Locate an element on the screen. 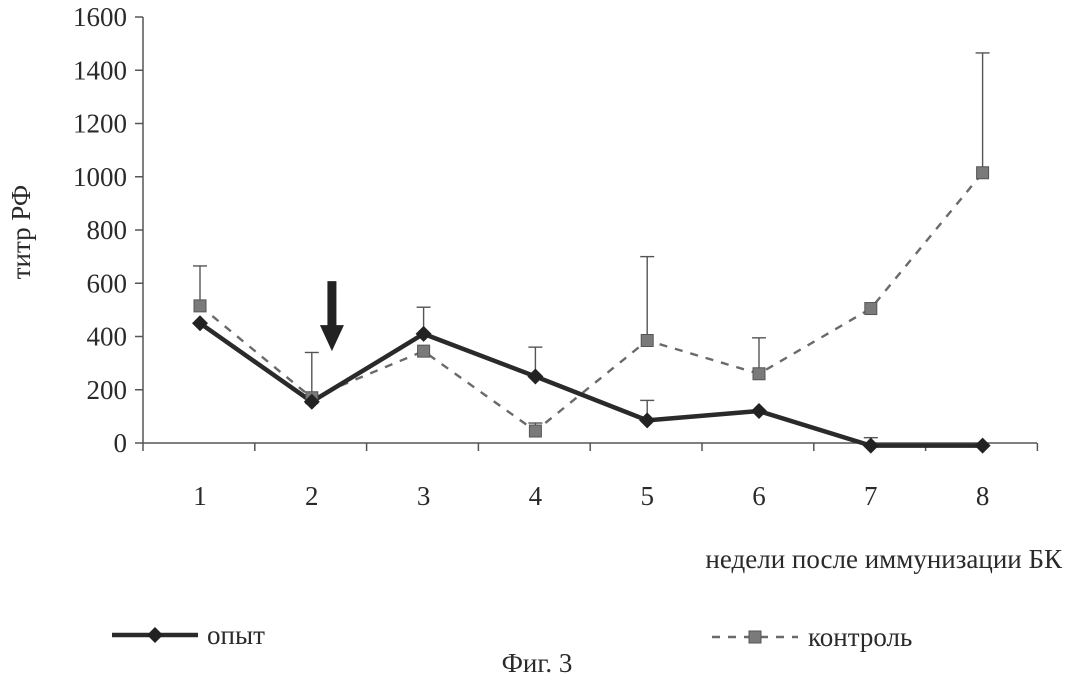 This screenshot has width=1068, height=682. annotations is located at coordinates (332, 316).